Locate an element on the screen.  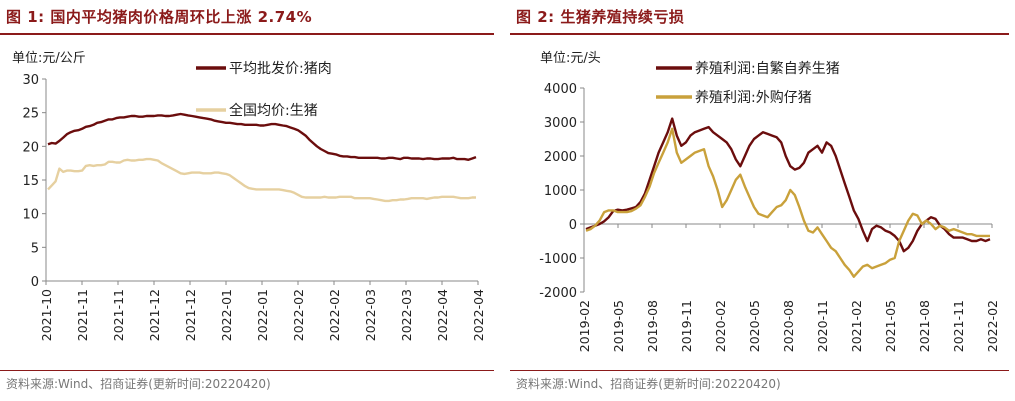
y-tick-label: 20 is located at coordinates (30, 147).